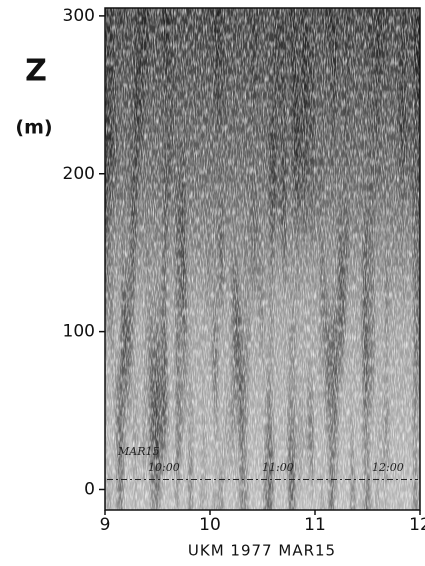 This screenshot has height=566, width=425. I want to click on y-axis-unit: (m), so click(33, 128).